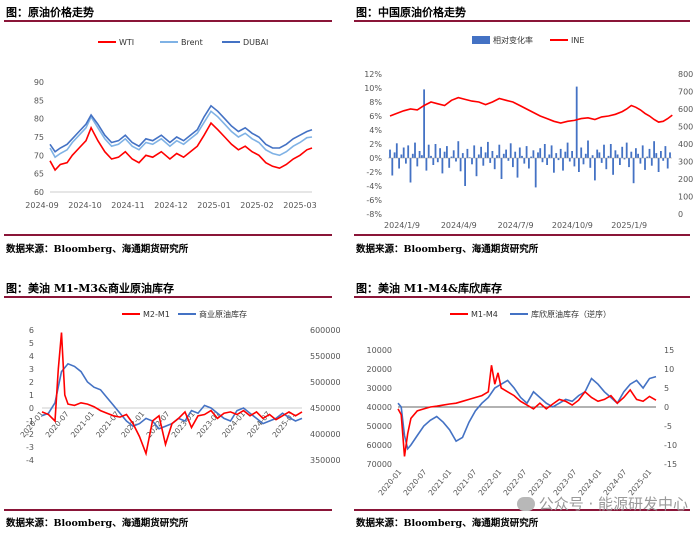 This screenshot has width=700, height=533. Describe the element at coordinates (30, 460) in the screenshot. I see `y-left-tick-label: -4` at that location.